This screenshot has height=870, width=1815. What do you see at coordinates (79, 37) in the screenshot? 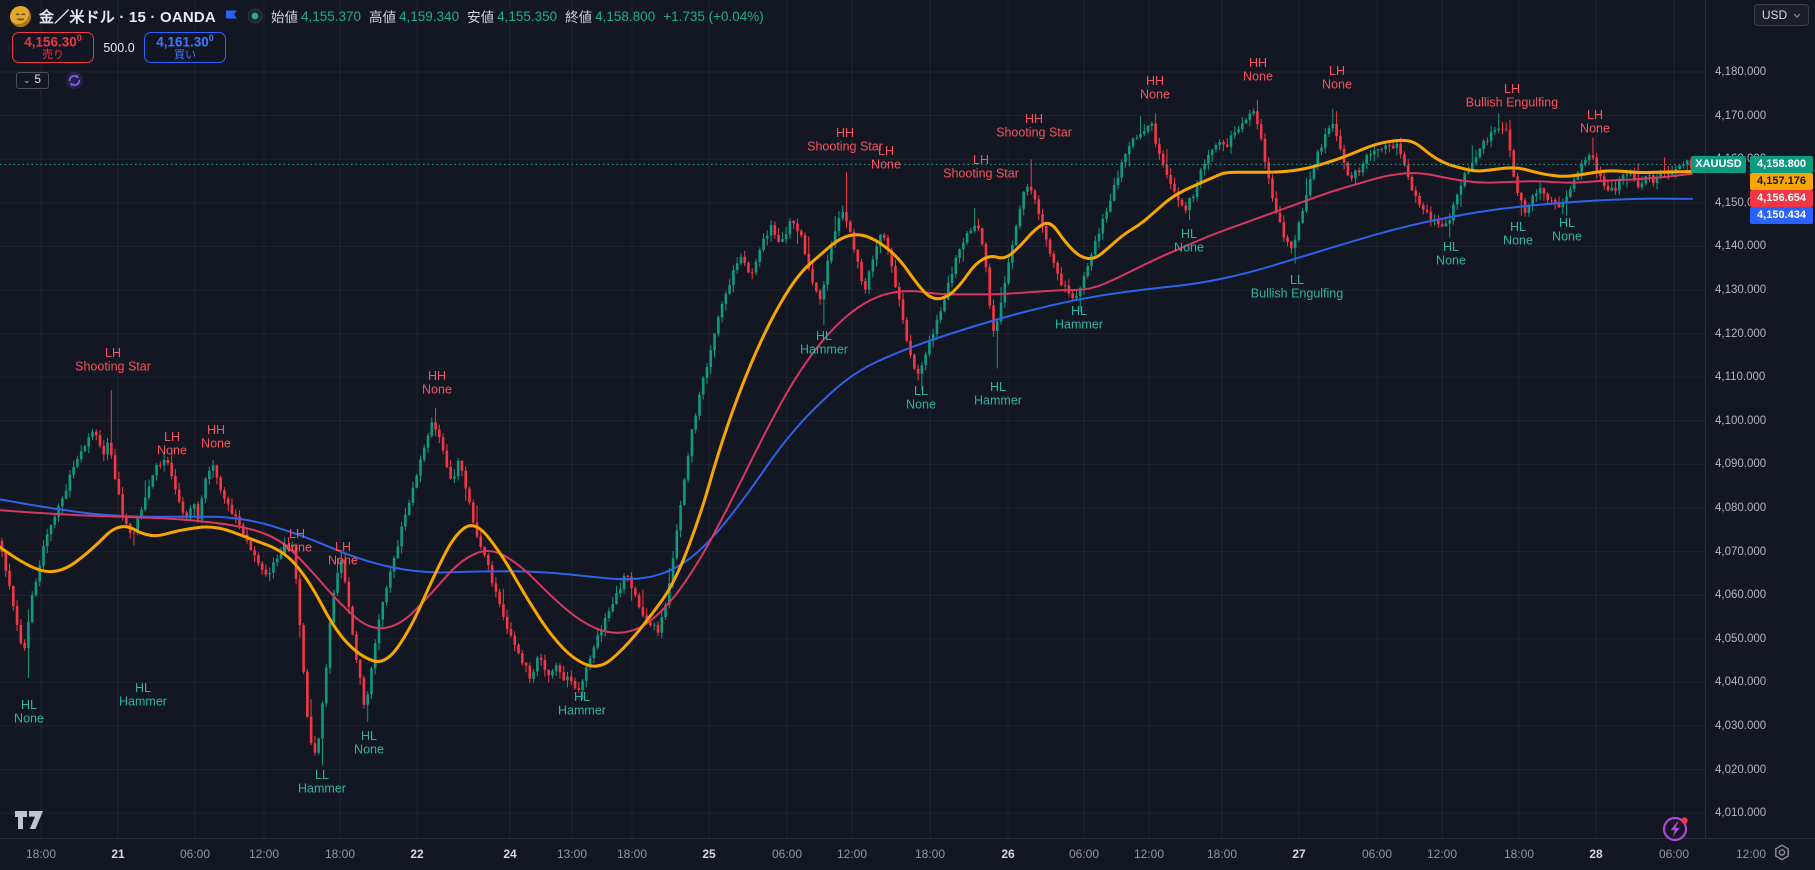
I see `sell-price-sup: 0` at bounding box center [79, 37].